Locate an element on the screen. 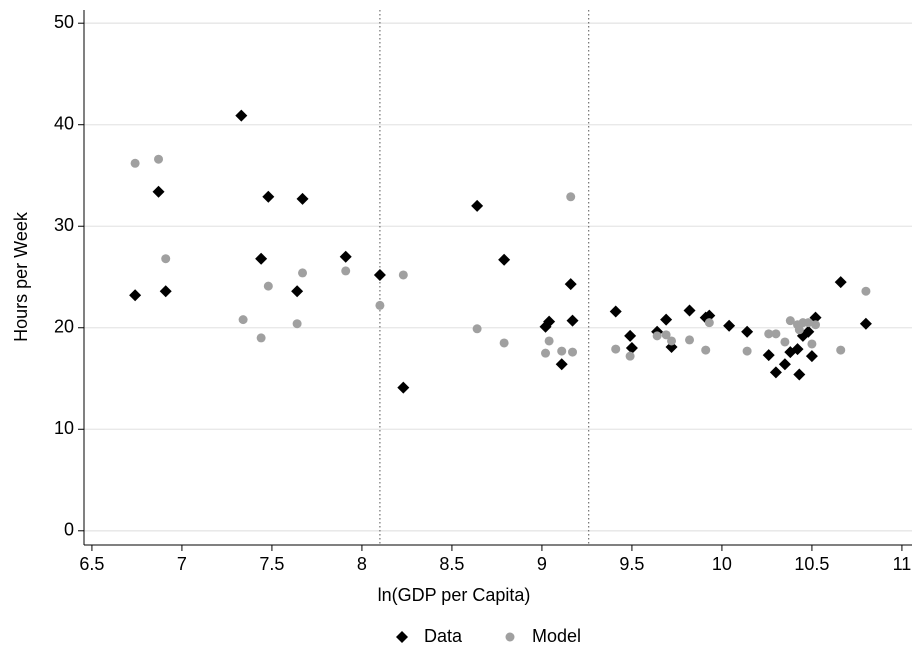 Image resolution: width=914 pixels, height=655 pixels. x-tick-label: 8 is located at coordinates (362, 564).